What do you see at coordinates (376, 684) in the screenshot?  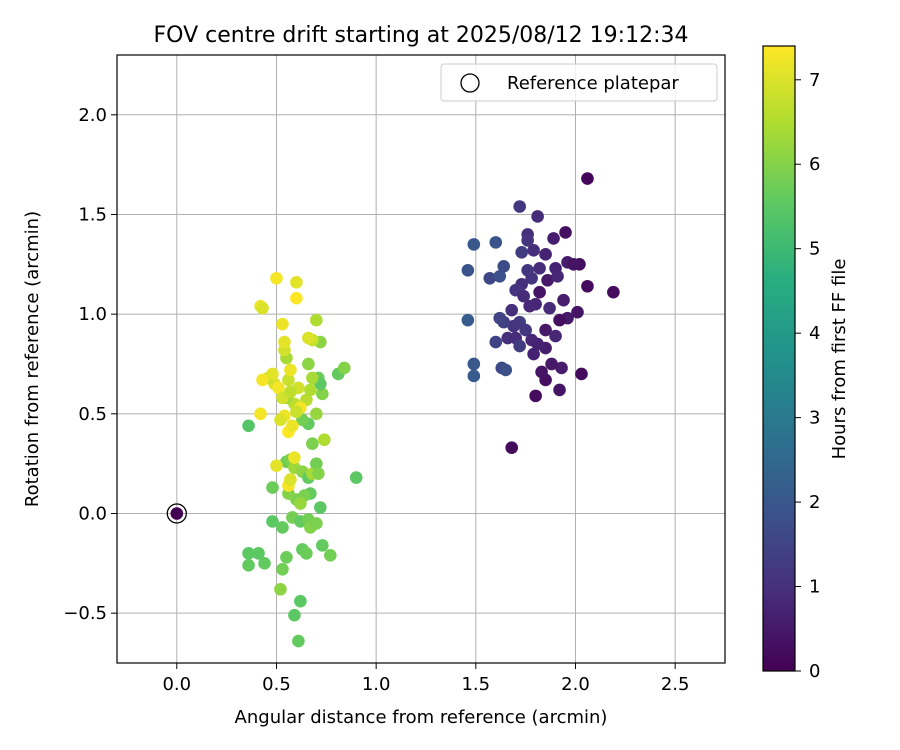 I see `x-tick-label: 1.0` at bounding box center [376, 684].